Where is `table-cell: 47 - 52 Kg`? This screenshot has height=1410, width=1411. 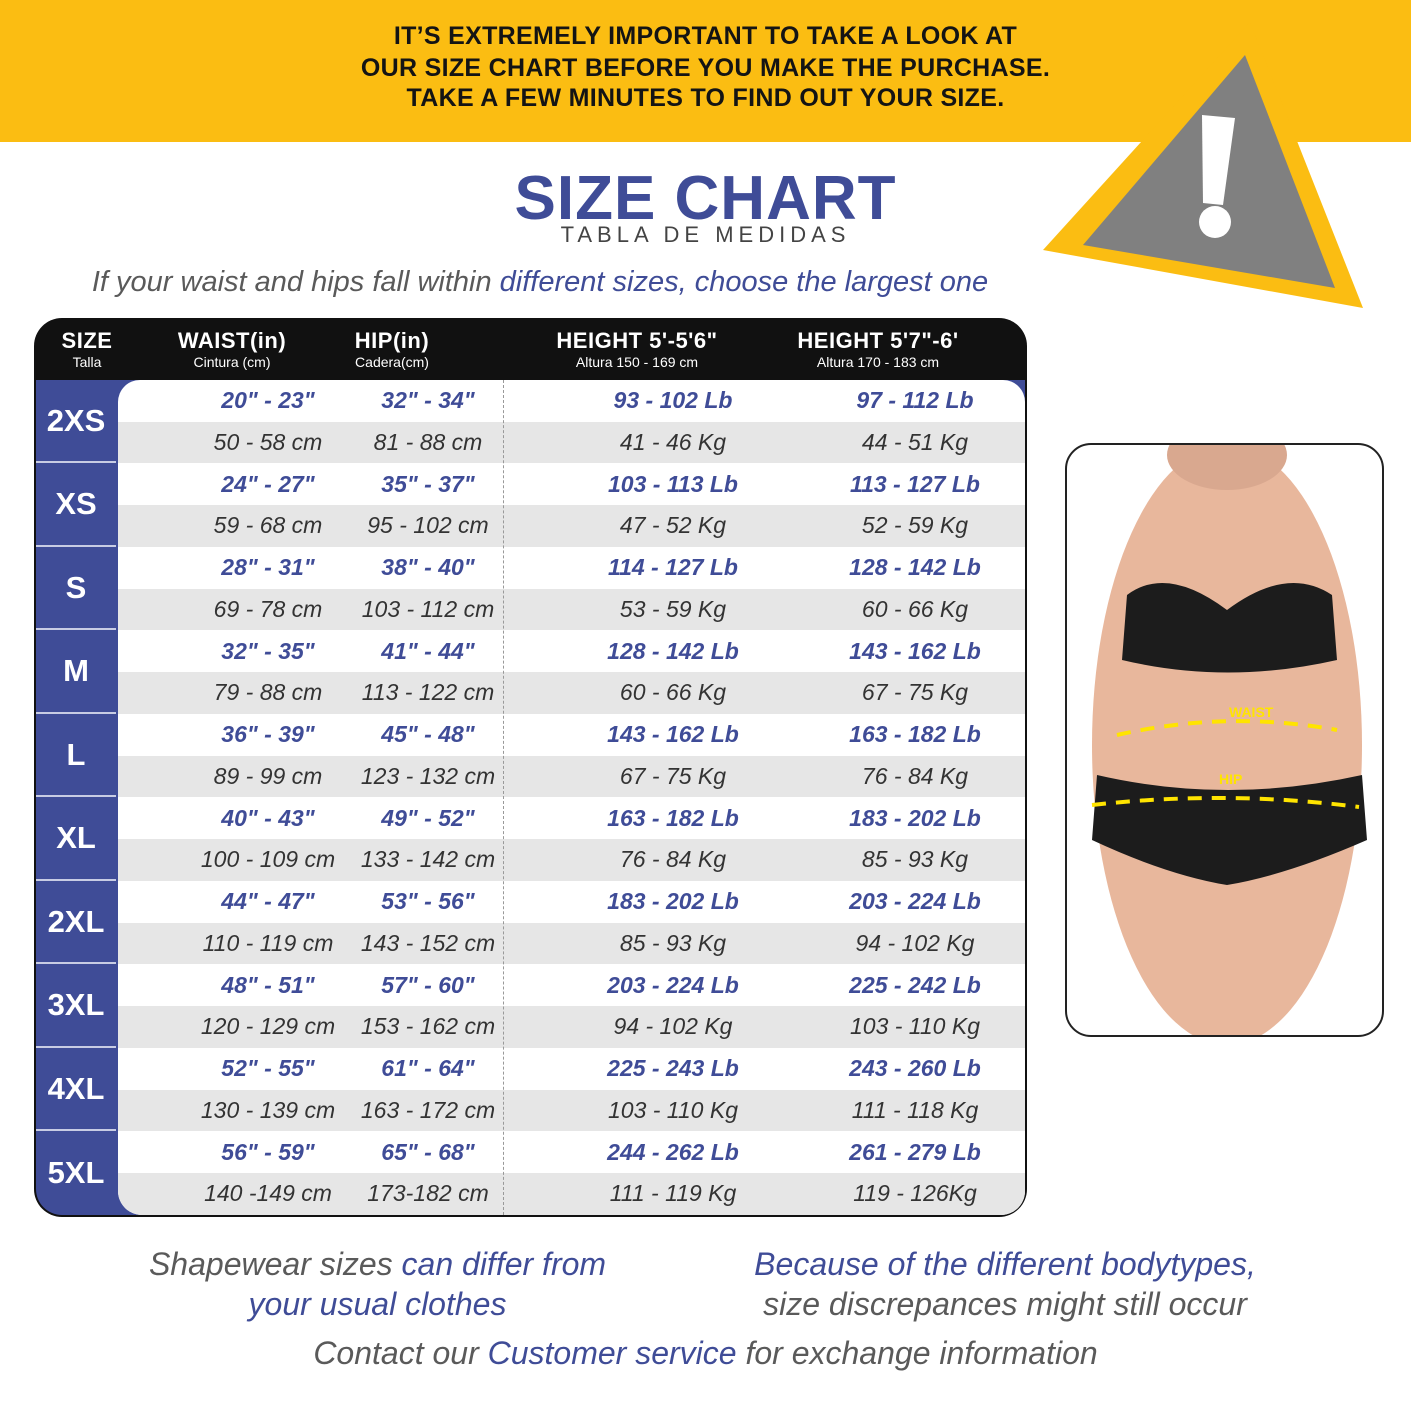
table-cell: 47 - 52 Kg is located at coordinates (673, 525).